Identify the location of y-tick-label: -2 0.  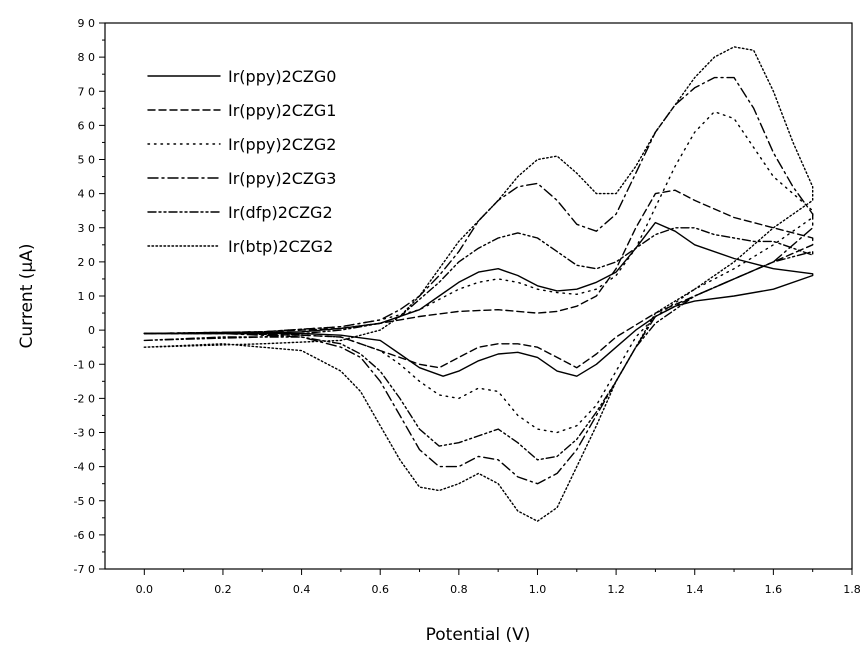
(84, 398).